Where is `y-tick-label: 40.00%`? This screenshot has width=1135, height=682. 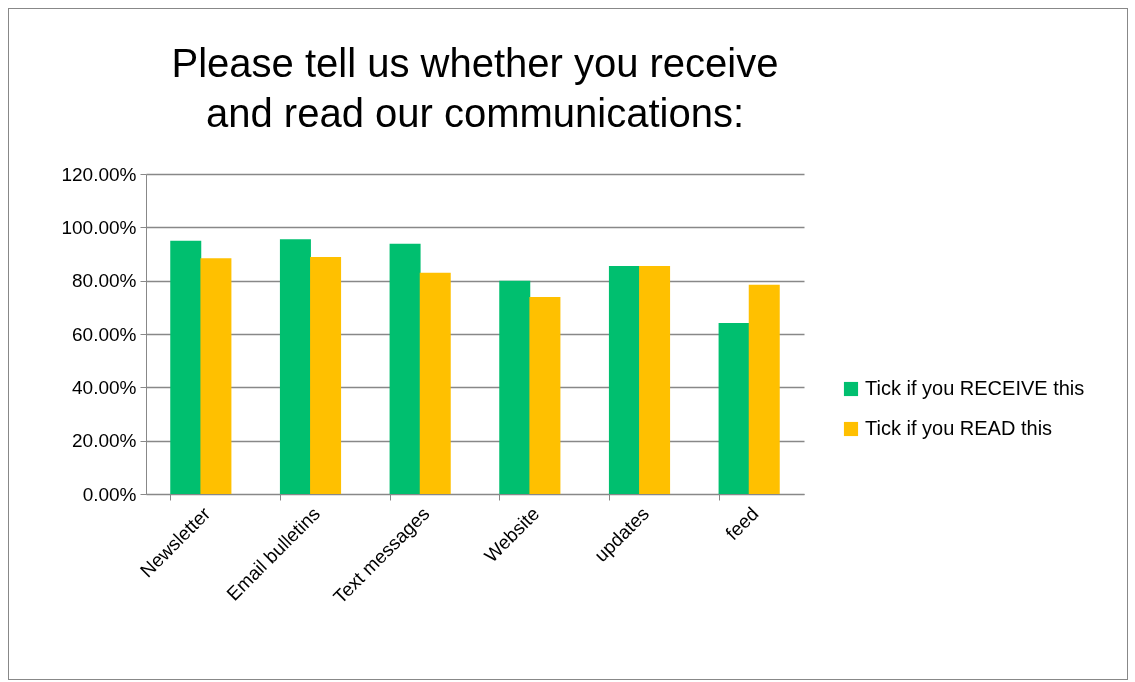 y-tick-label: 40.00% is located at coordinates (104, 387).